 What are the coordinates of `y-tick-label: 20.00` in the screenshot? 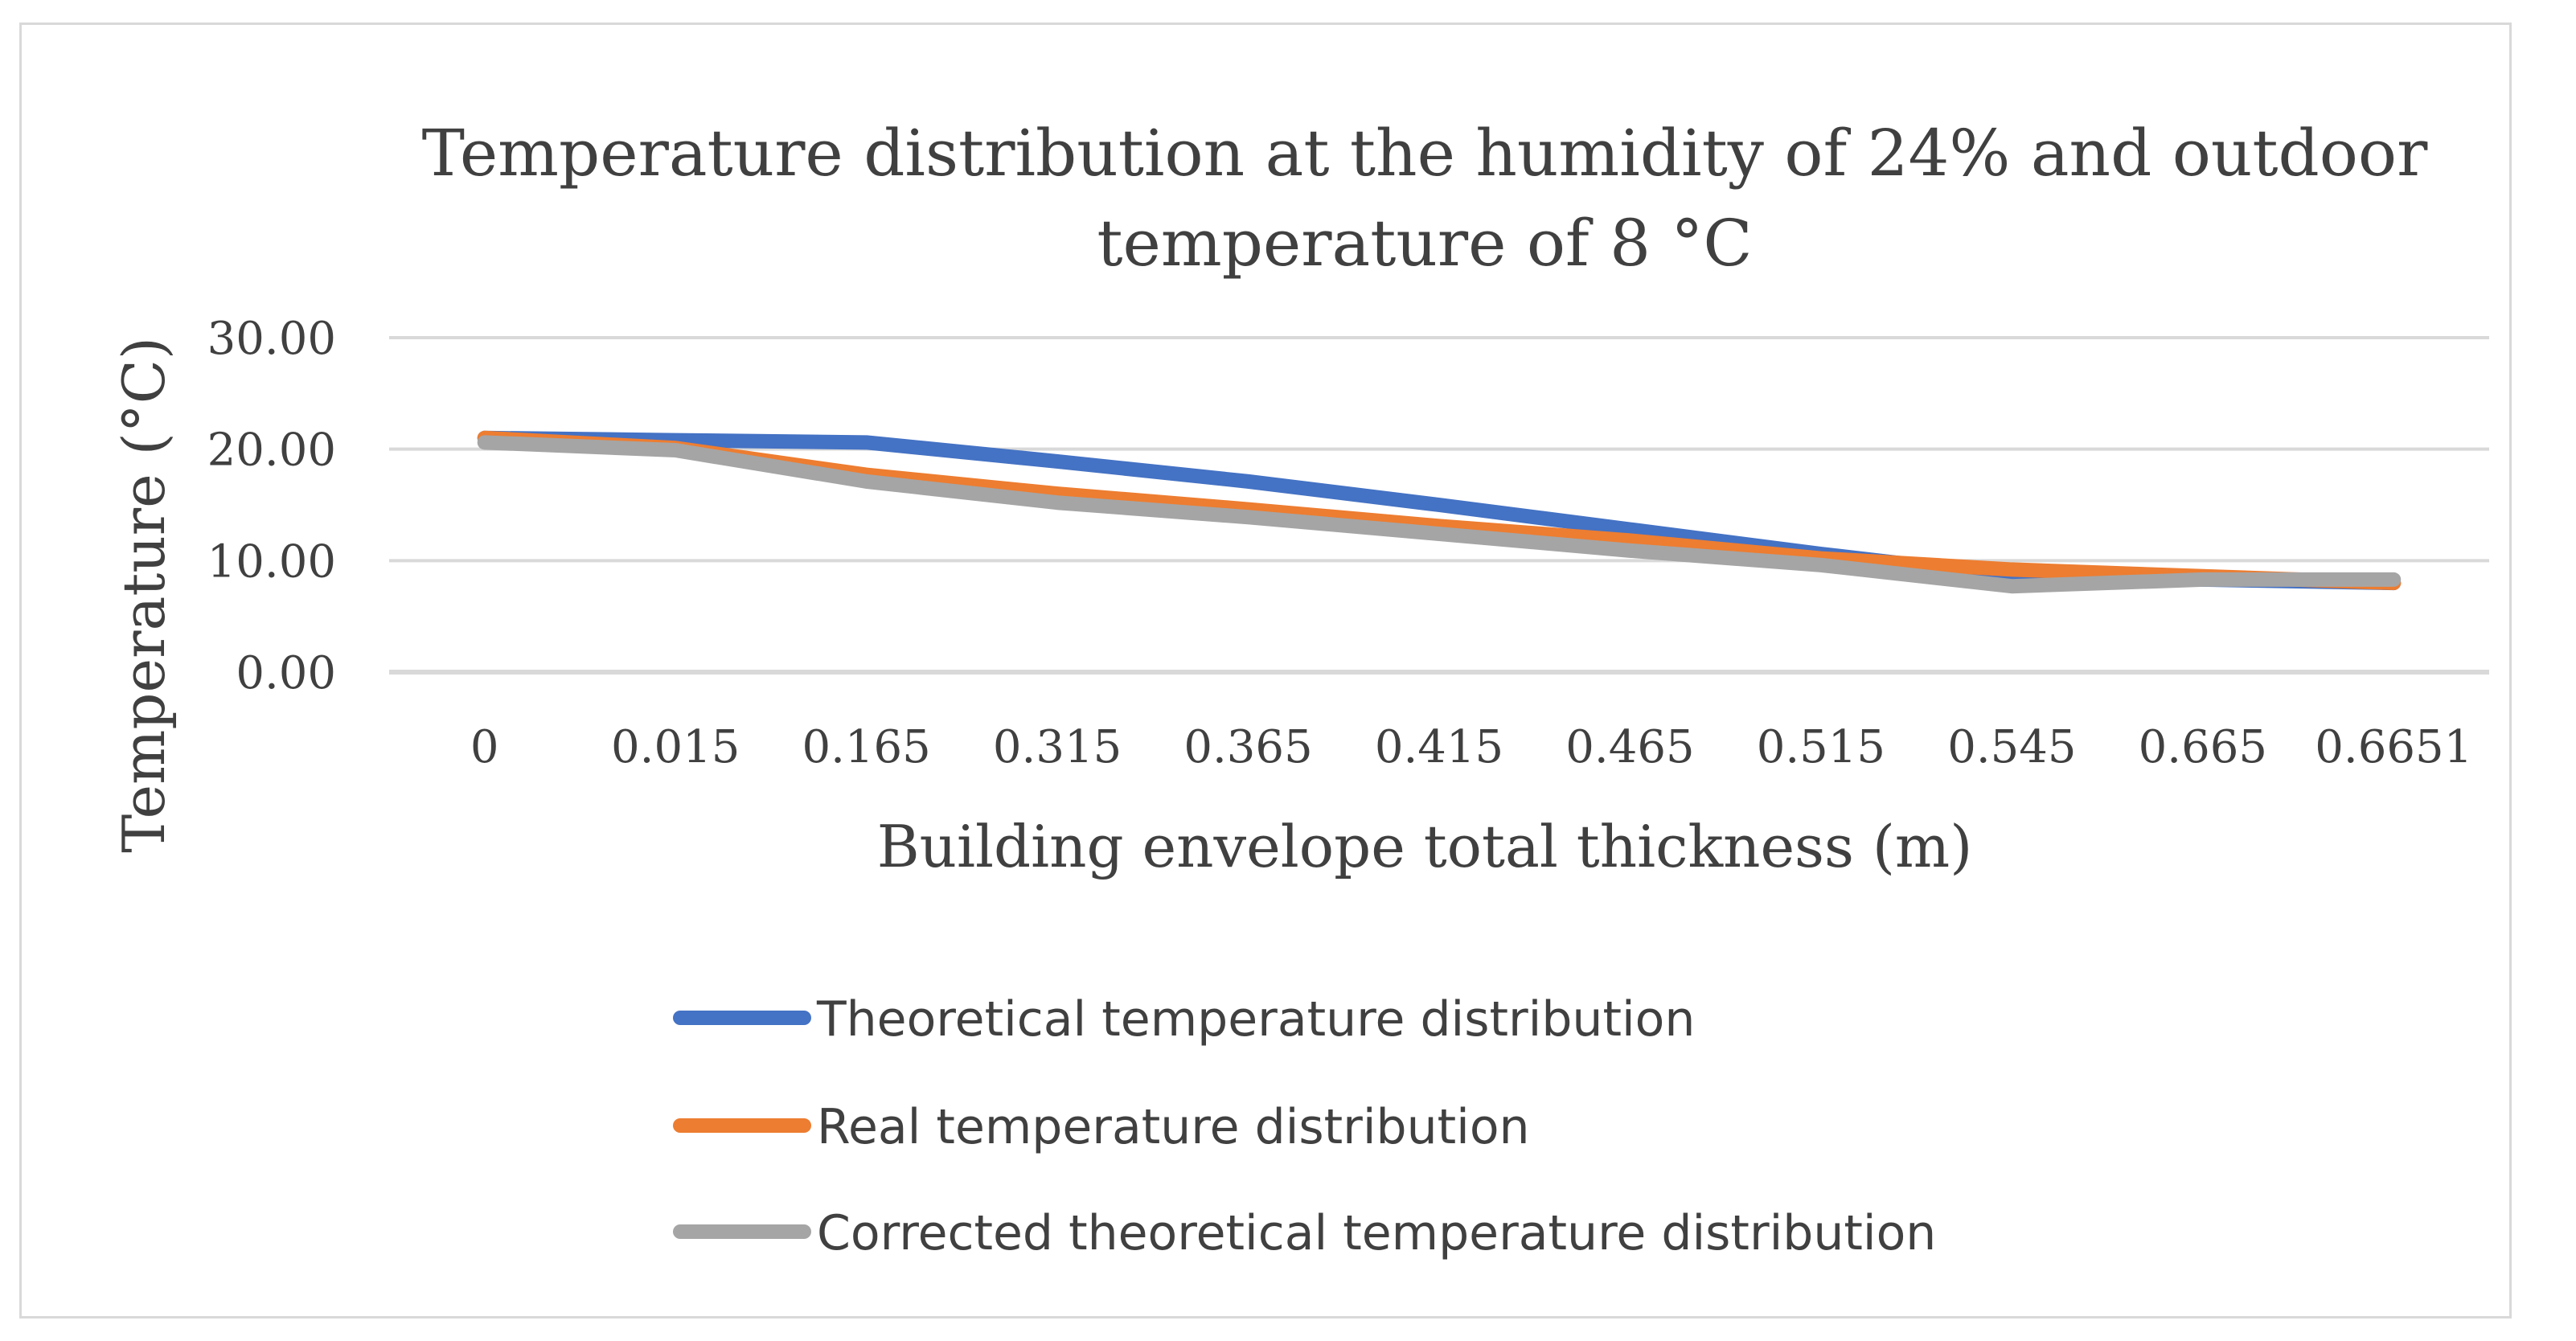 It's located at (271, 450).